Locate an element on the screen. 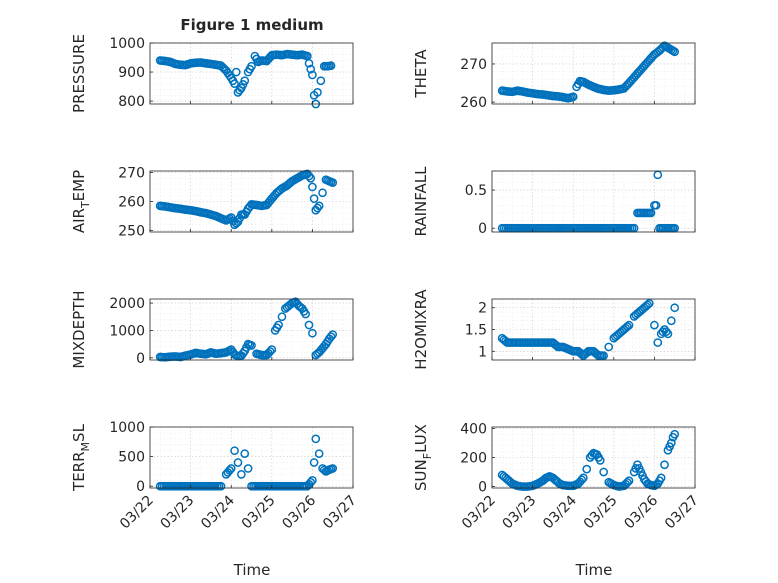 This screenshot has height=583, width=778. y-axis-label-pressure: PRESSURE is located at coordinates (79, 73).